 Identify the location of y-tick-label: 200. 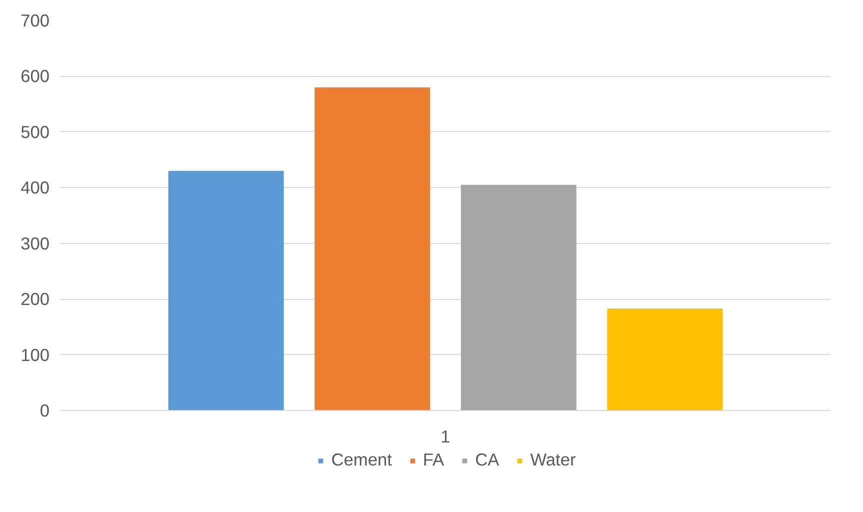
(35, 299).